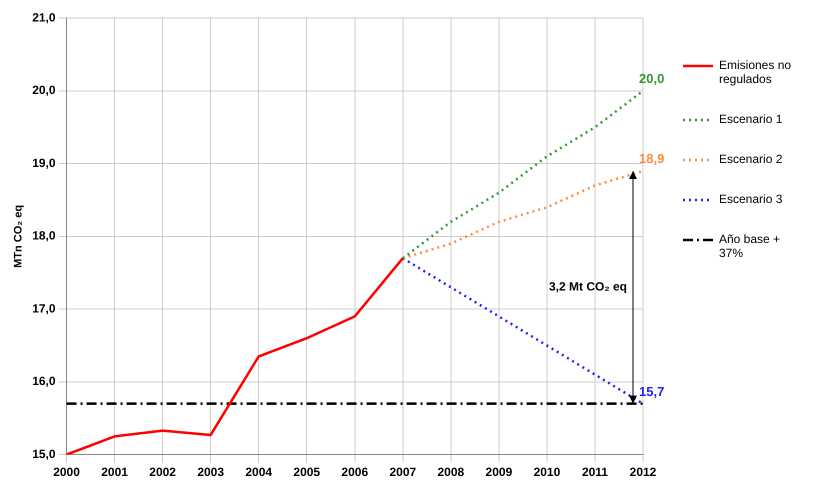 Image resolution: width=819 pixels, height=497 pixels. What do you see at coordinates (44, 17) in the screenshot?
I see `y-tick-label: 21,0` at bounding box center [44, 17].